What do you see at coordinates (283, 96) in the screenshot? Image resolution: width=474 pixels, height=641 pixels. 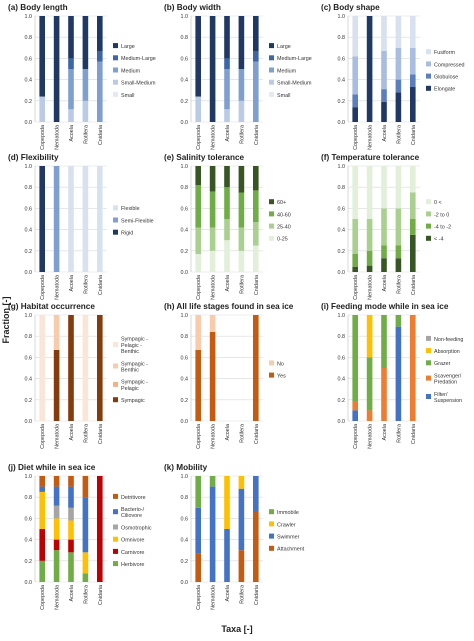 I see `legend-label: Small` at bounding box center [283, 96].